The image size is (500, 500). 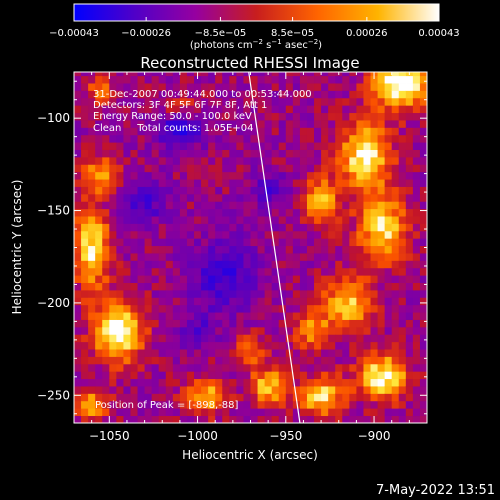 What do you see at coordinates (285, 436) in the screenshot?
I see `x-tick-label: −950` at bounding box center [285, 436].